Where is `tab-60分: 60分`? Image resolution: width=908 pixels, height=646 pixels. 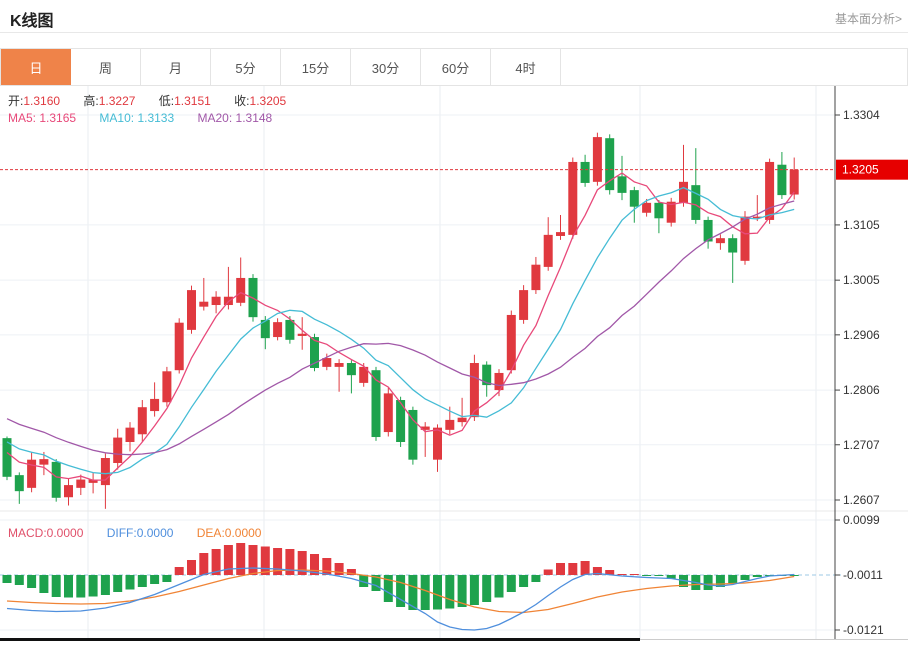
tab-60分: 60分 is located at coordinates (456, 67).